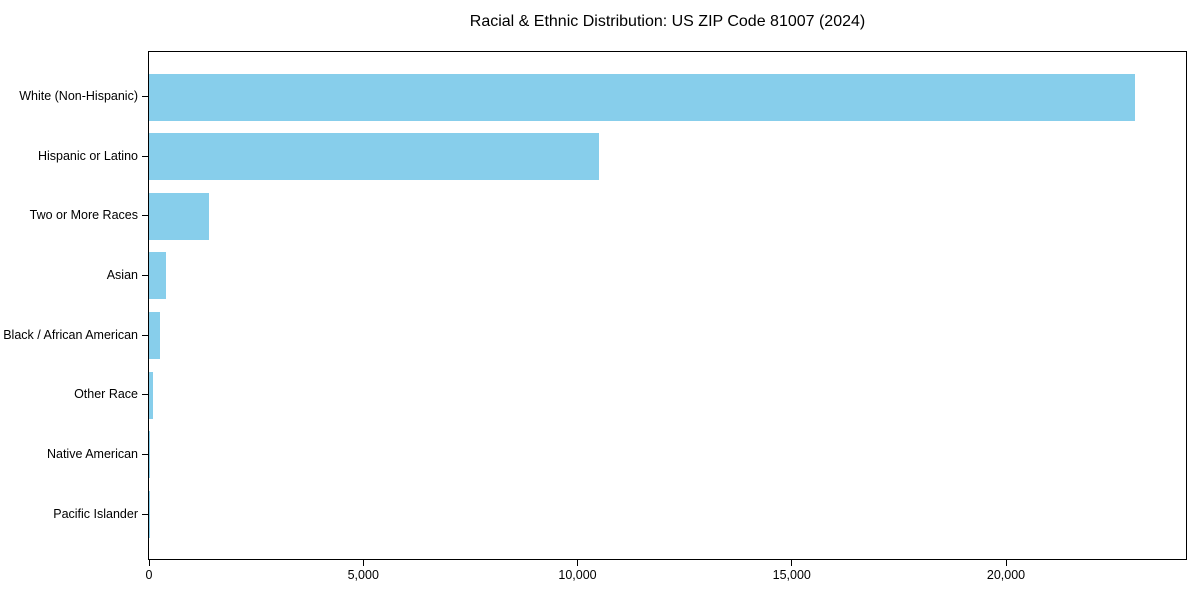  Describe the element at coordinates (363, 575) in the screenshot. I see `x-tick-label: 5,000` at that location.